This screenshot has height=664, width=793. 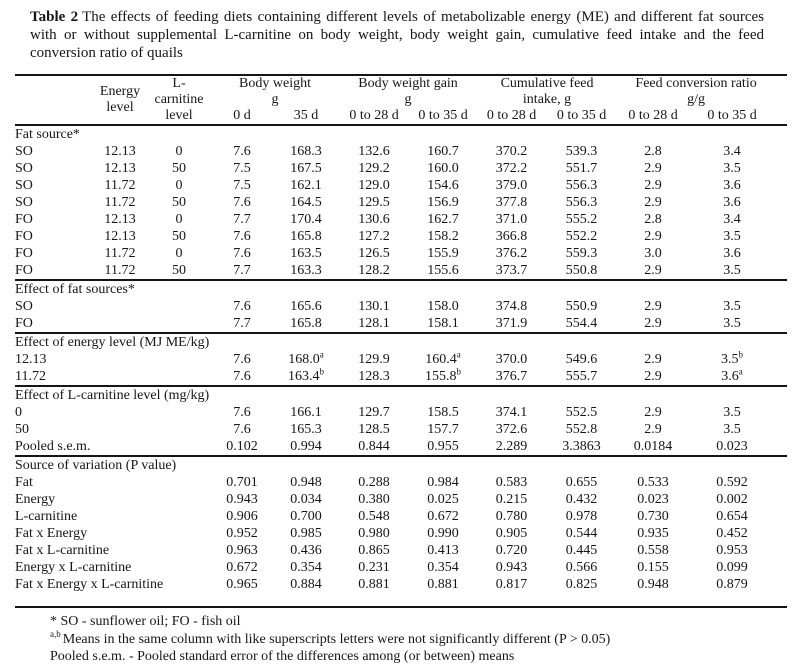 What do you see at coordinates (401, 464) in the screenshot?
I see `section-title: Source of variation (P value)` at bounding box center [401, 464].